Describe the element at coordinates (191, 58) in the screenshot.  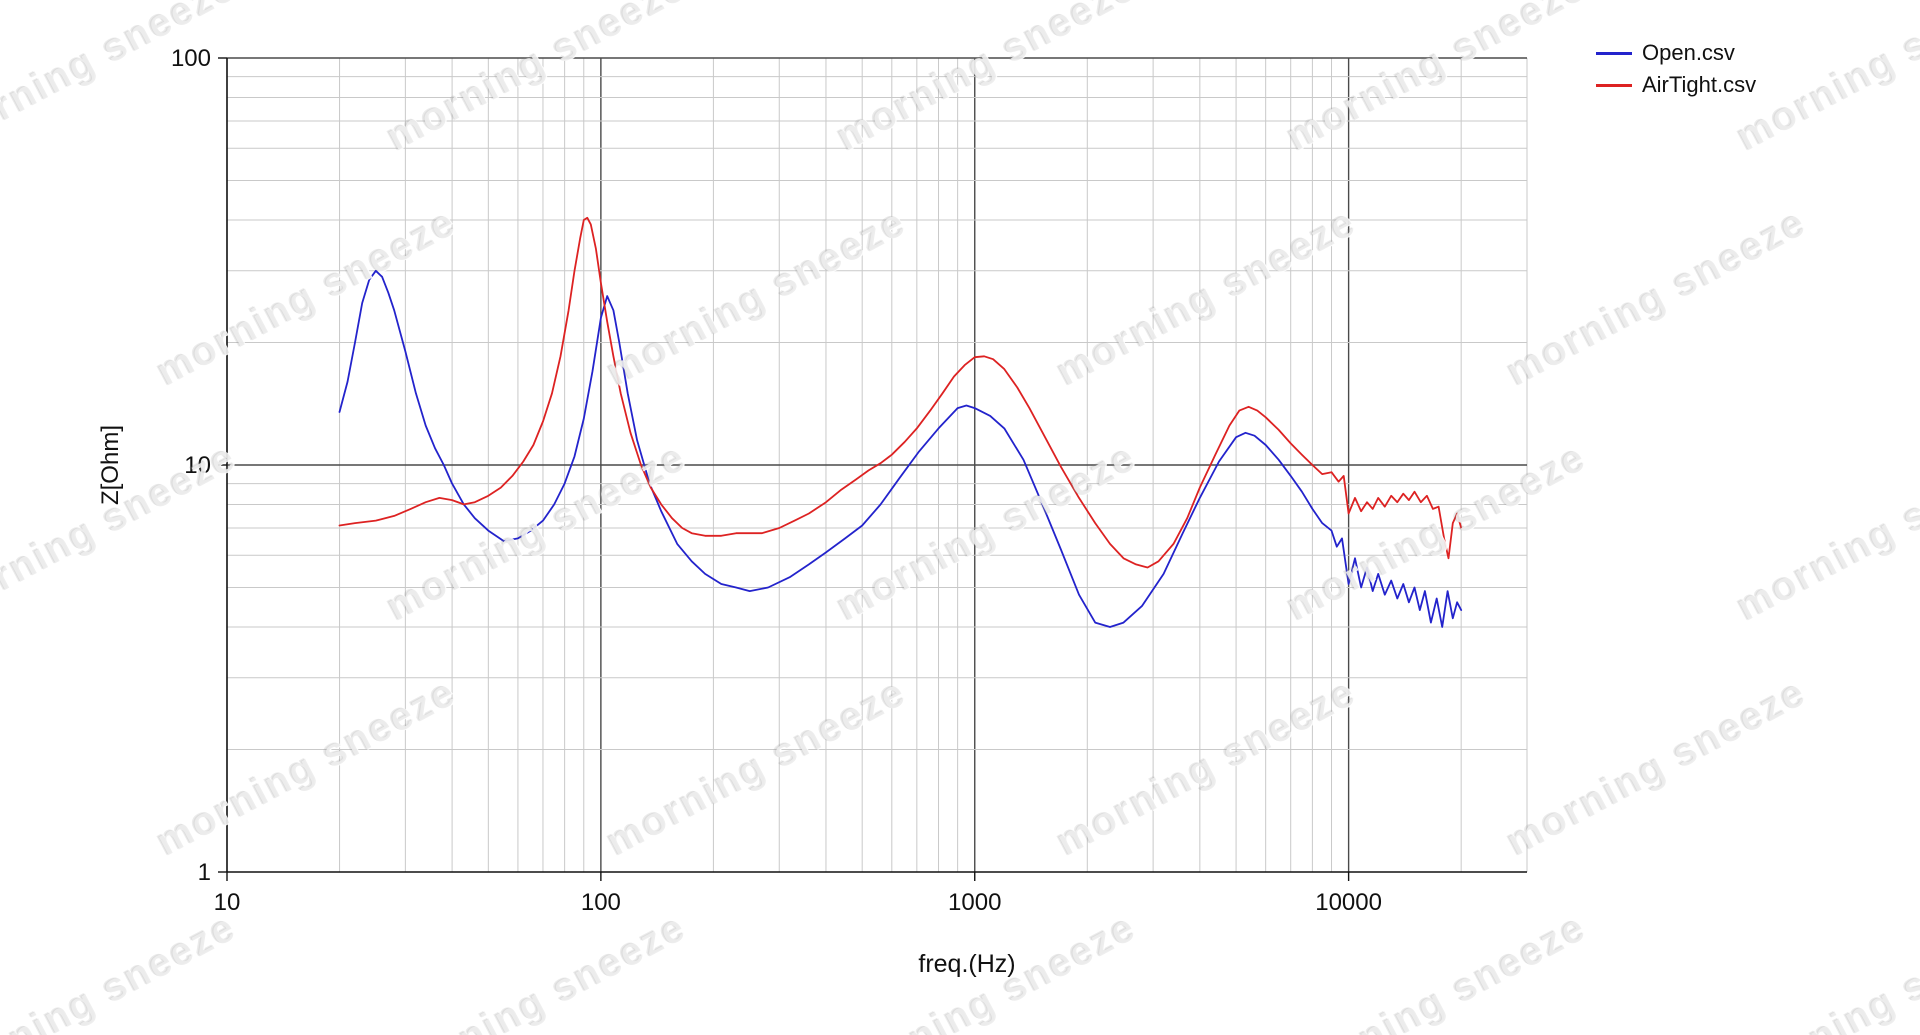
I see `y-tick-label: 100` at that location.